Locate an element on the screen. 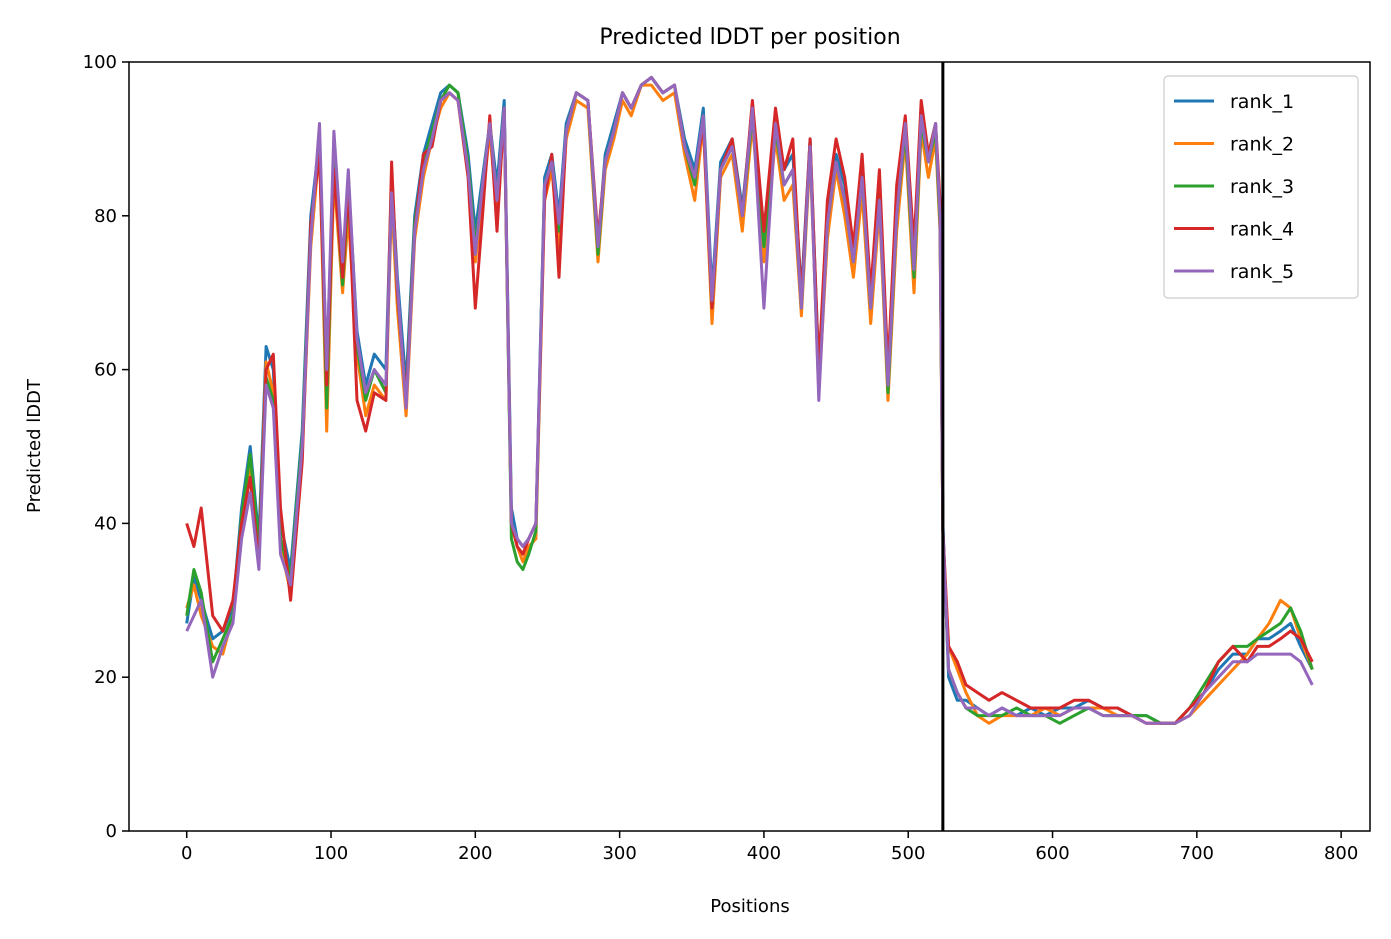 The image size is (1391, 939). legend: rank_1 rank_2 rank_3 rank_4 rank_5 is located at coordinates (1261, 187).